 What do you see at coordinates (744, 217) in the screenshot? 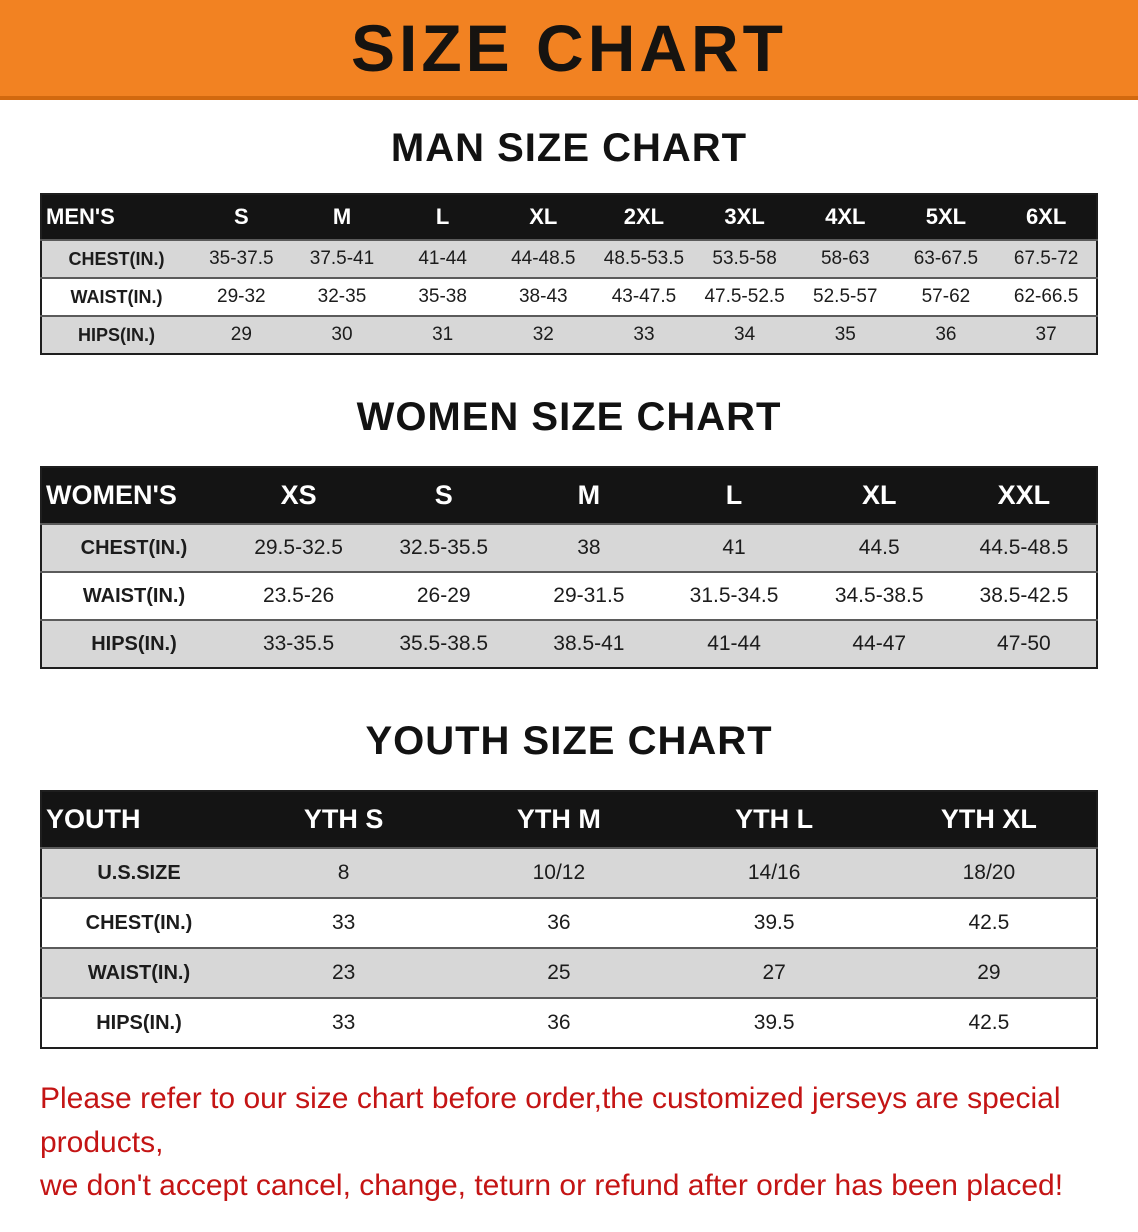
I see `size-header-cell: 3XL` at bounding box center [744, 217].